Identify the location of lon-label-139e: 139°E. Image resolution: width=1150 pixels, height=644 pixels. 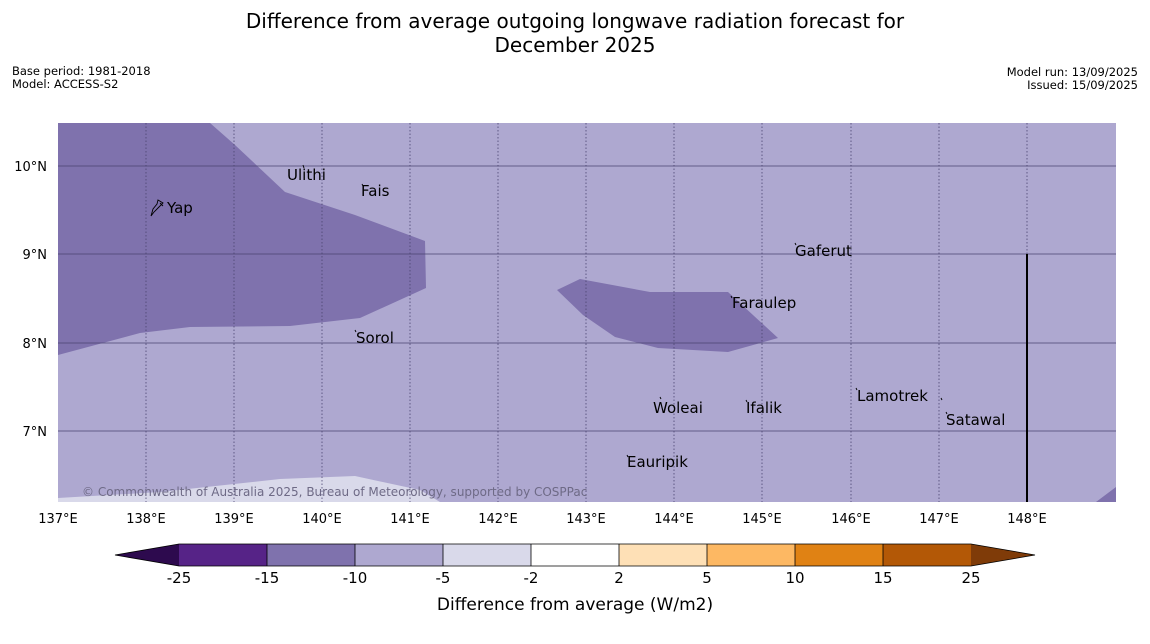
(234, 519).